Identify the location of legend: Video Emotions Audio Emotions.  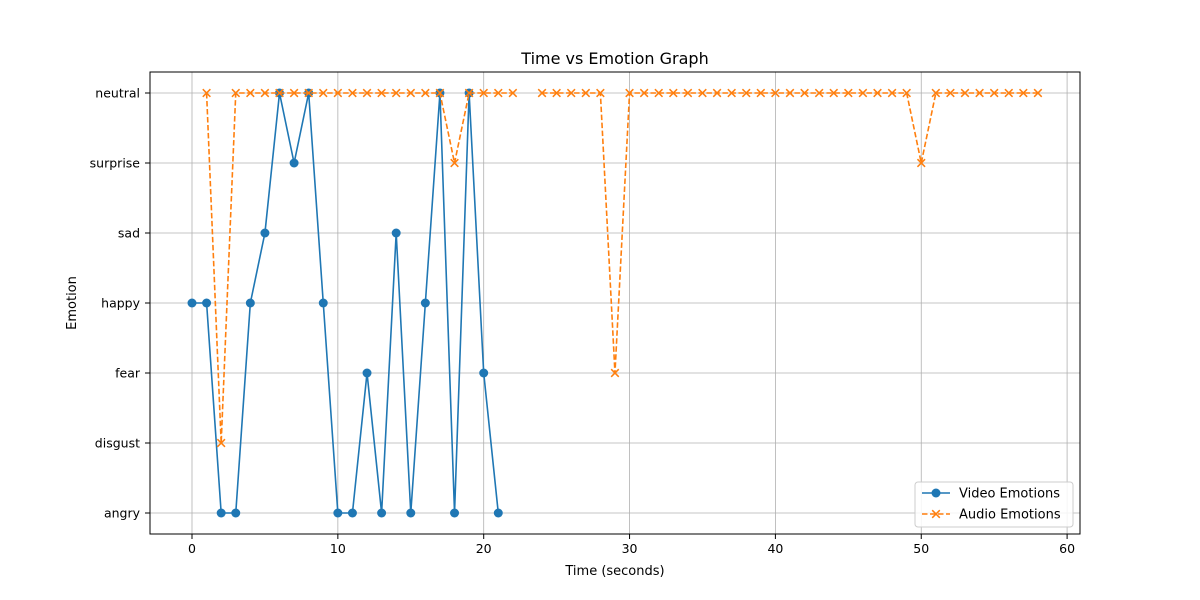
(994, 504).